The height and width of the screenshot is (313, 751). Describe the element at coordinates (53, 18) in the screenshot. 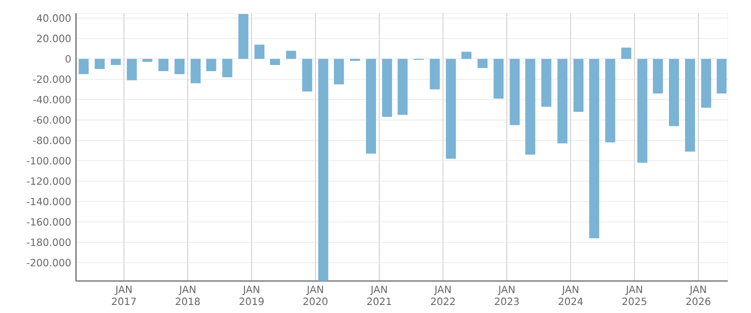

I see `y-tick-label: 40.000` at that location.